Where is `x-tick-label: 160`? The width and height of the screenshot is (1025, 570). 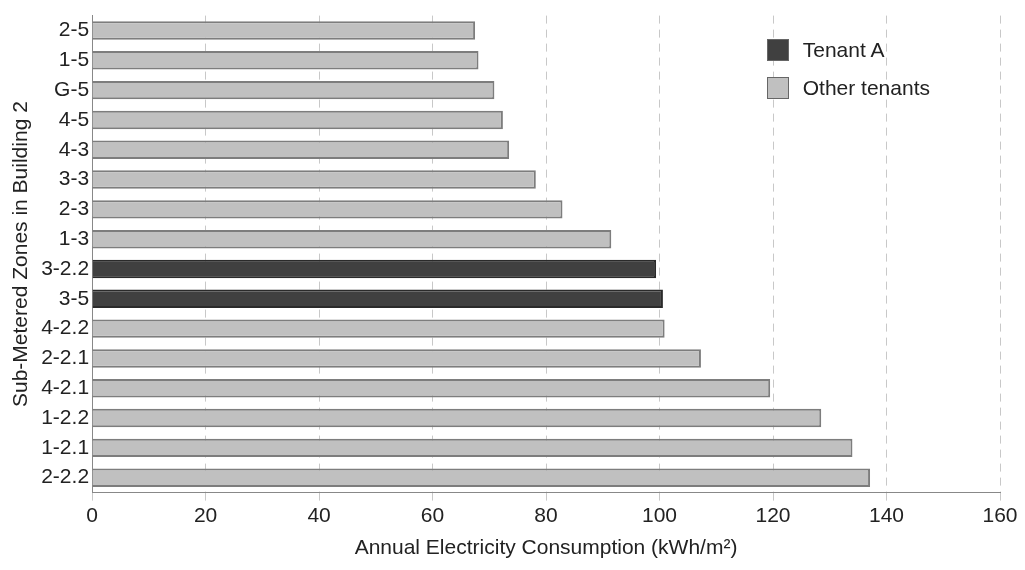
x-tick-label: 160 is located at coordinates (1000, 514).